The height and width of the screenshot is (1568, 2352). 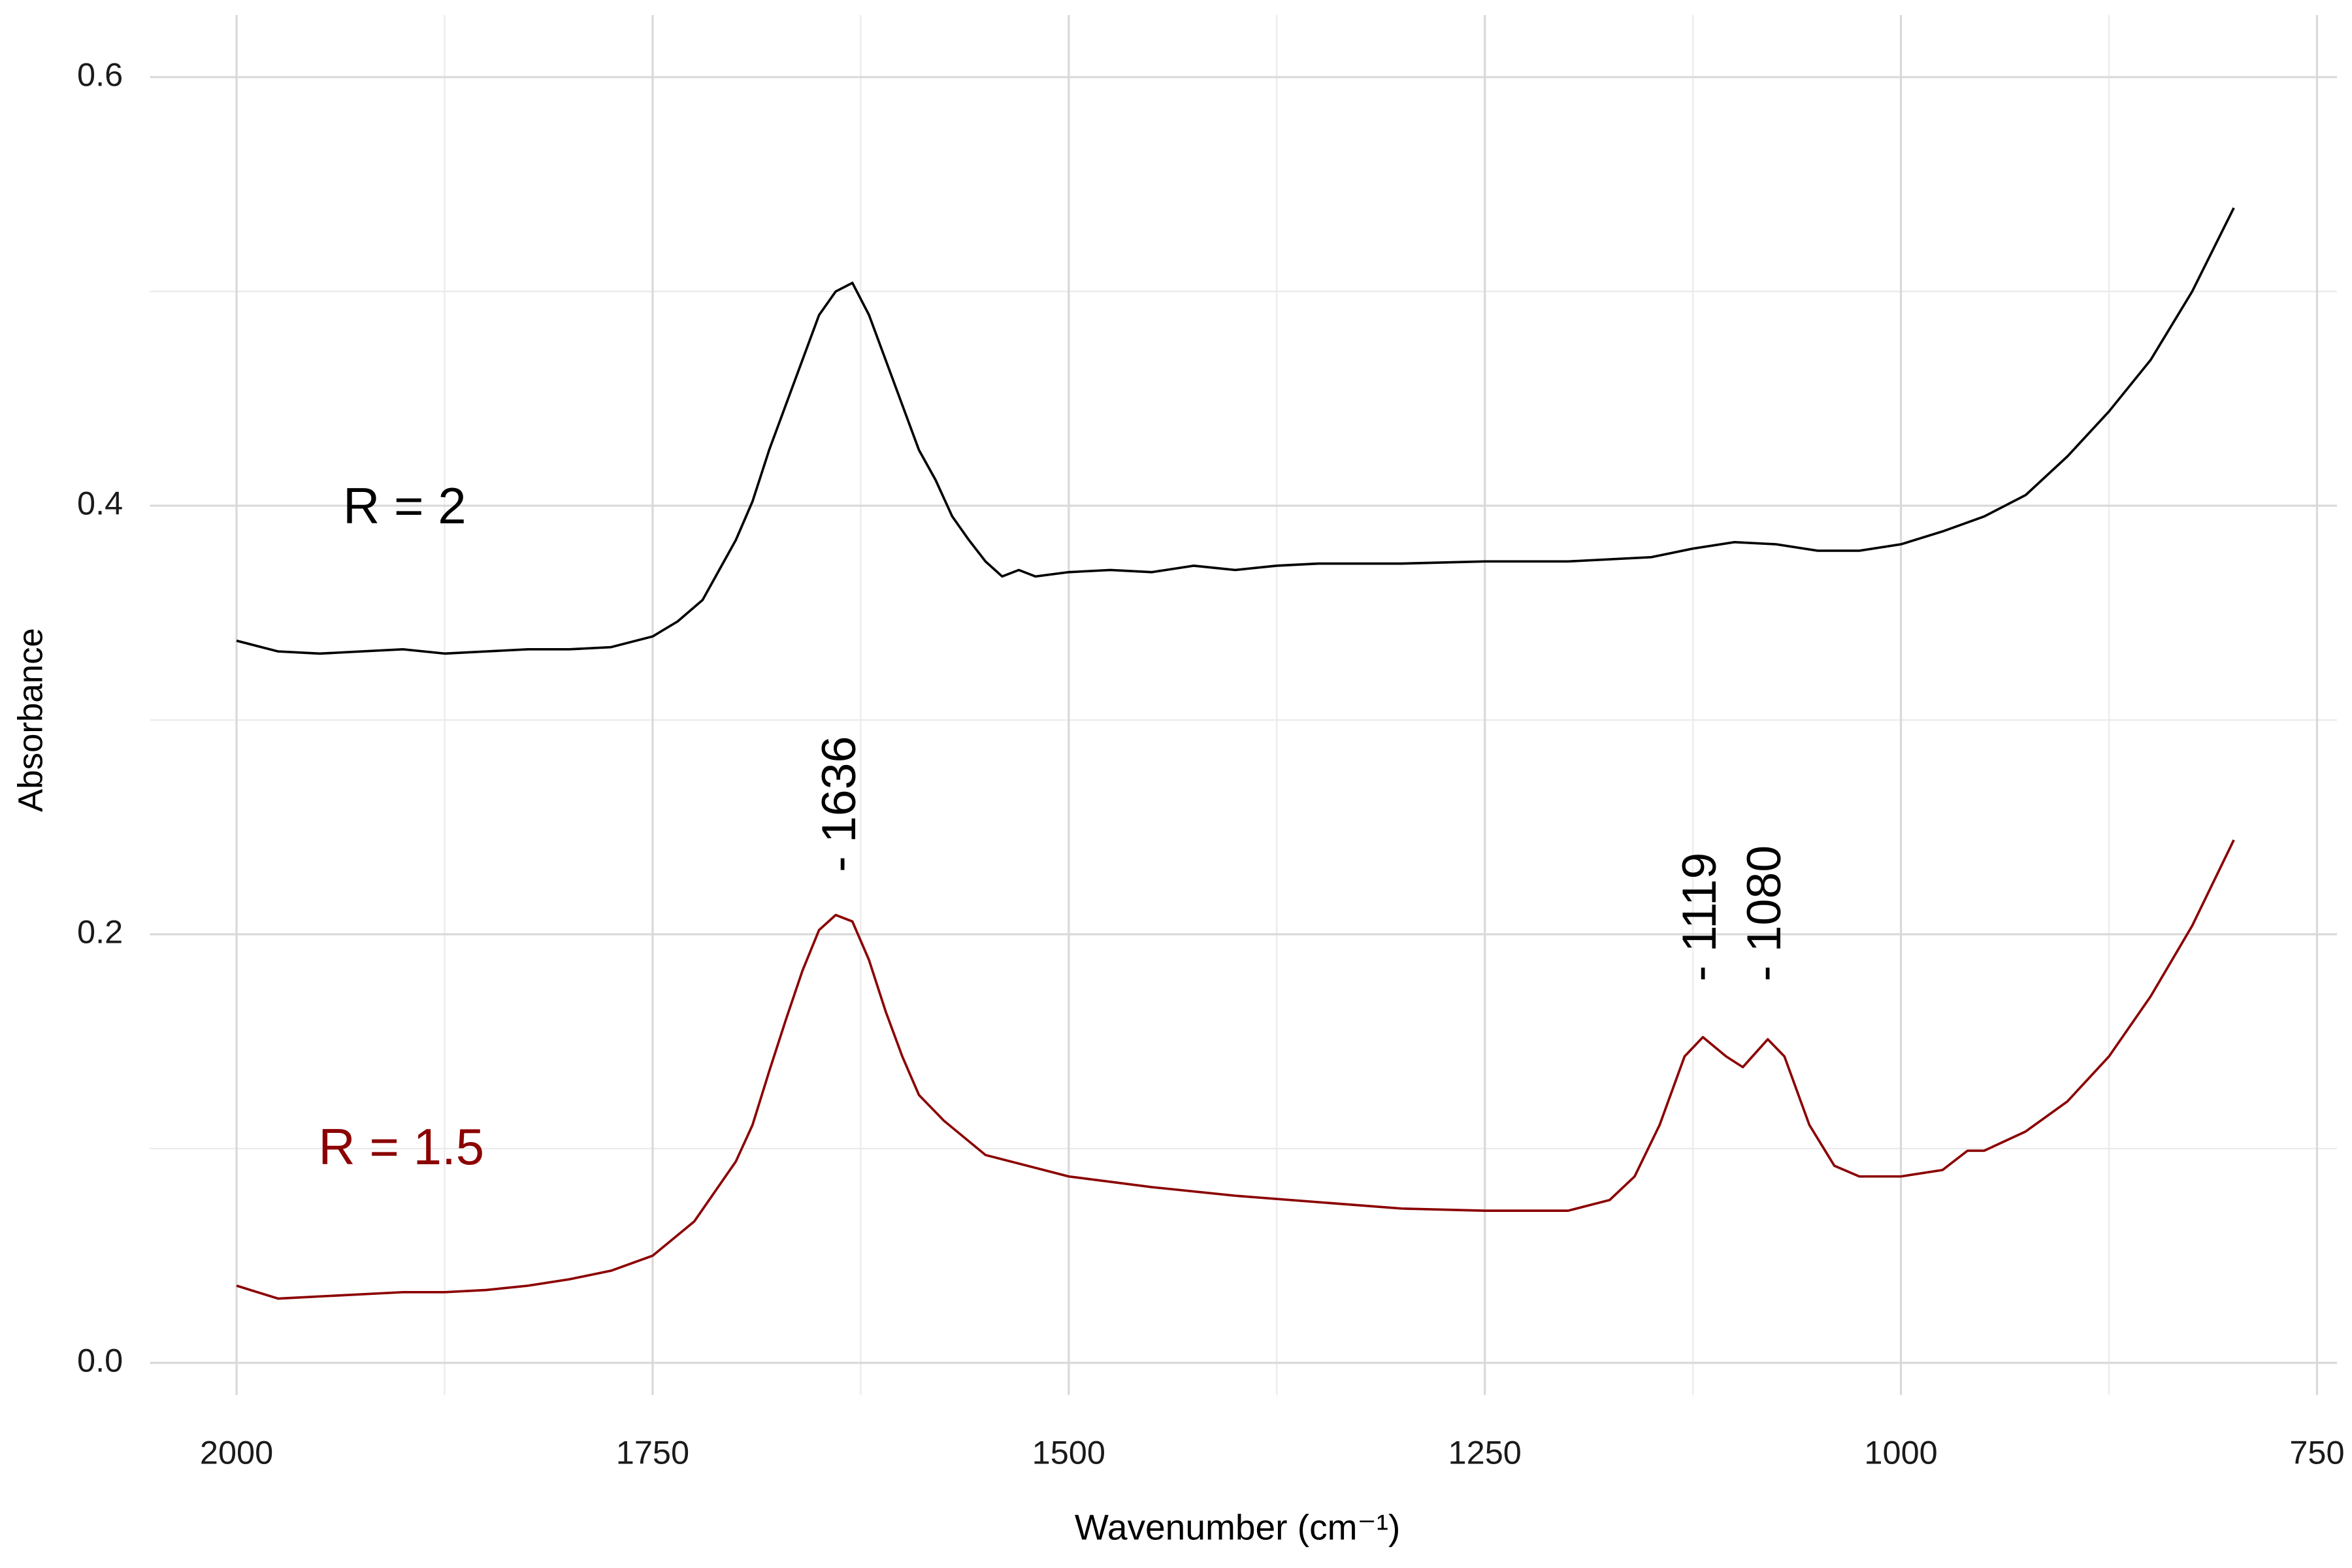 I want to click on y-tick-label: 0.6, so click(x=100, y=74).